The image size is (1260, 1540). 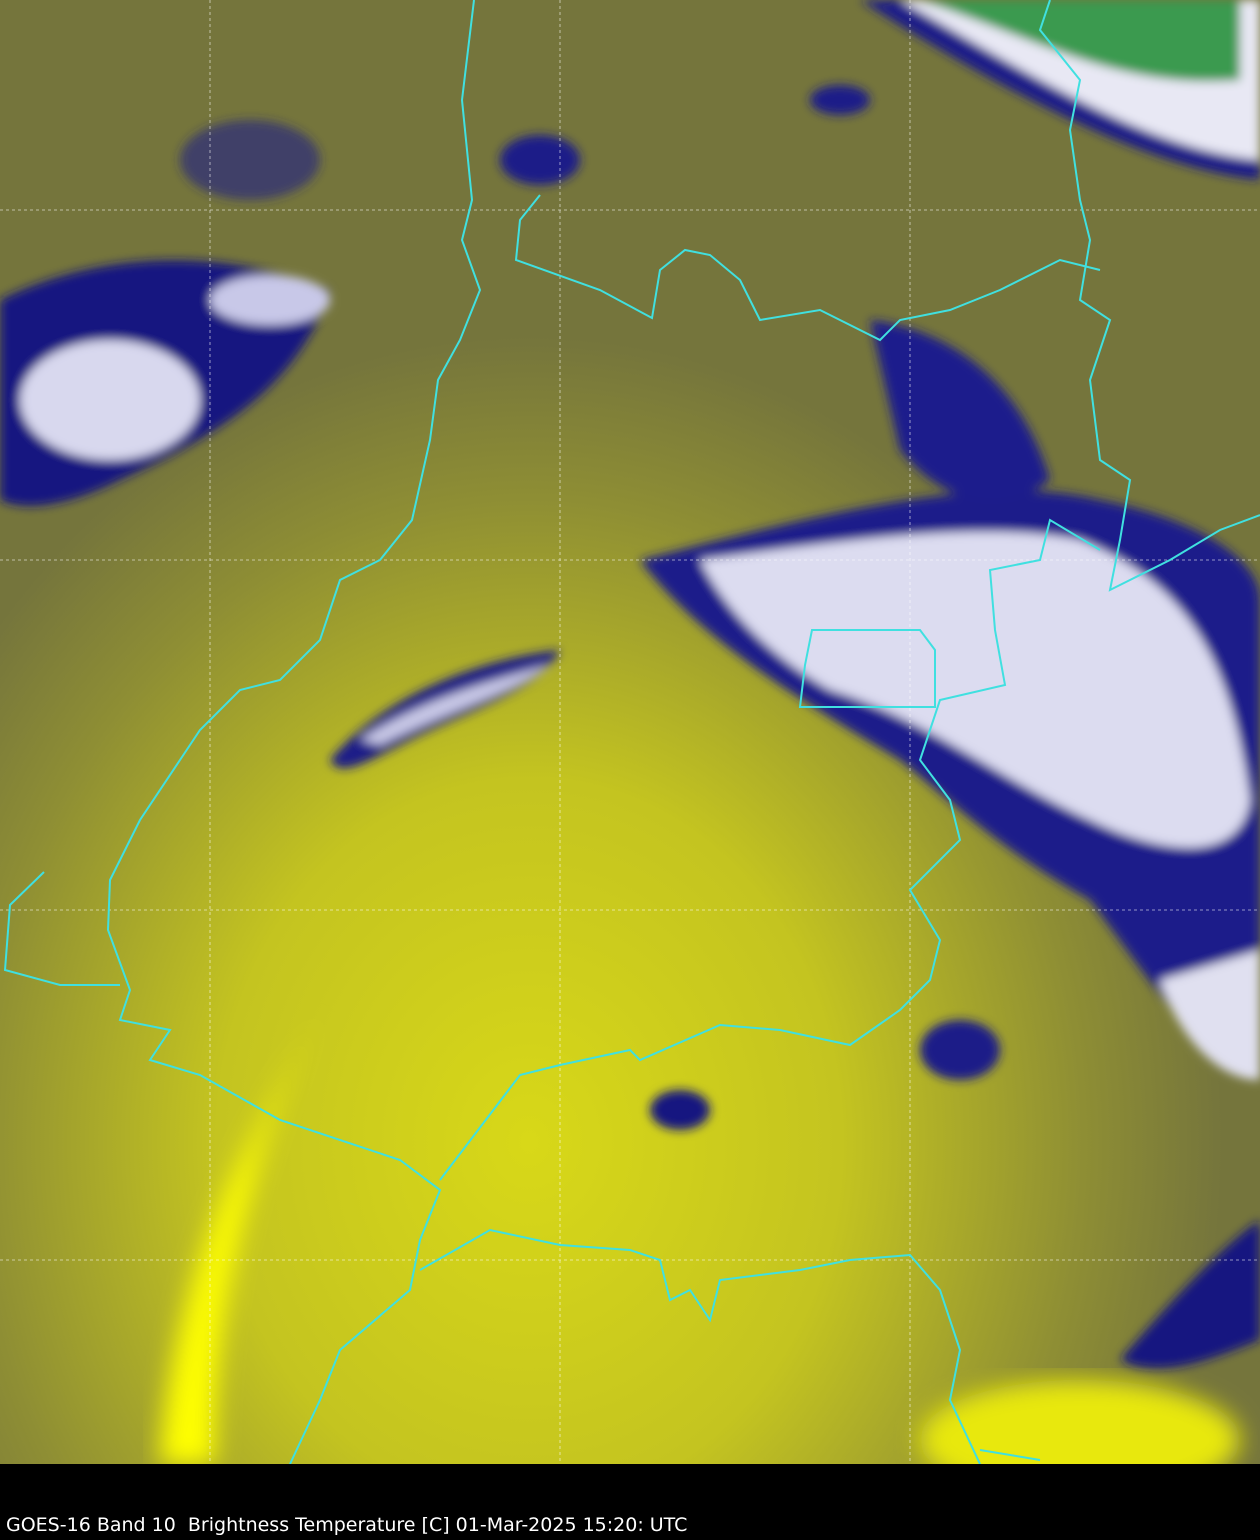 What do you see at coordinates (245, 1232) in the screenshot?
I see `warm-band` at bounding box center [245, 1232].